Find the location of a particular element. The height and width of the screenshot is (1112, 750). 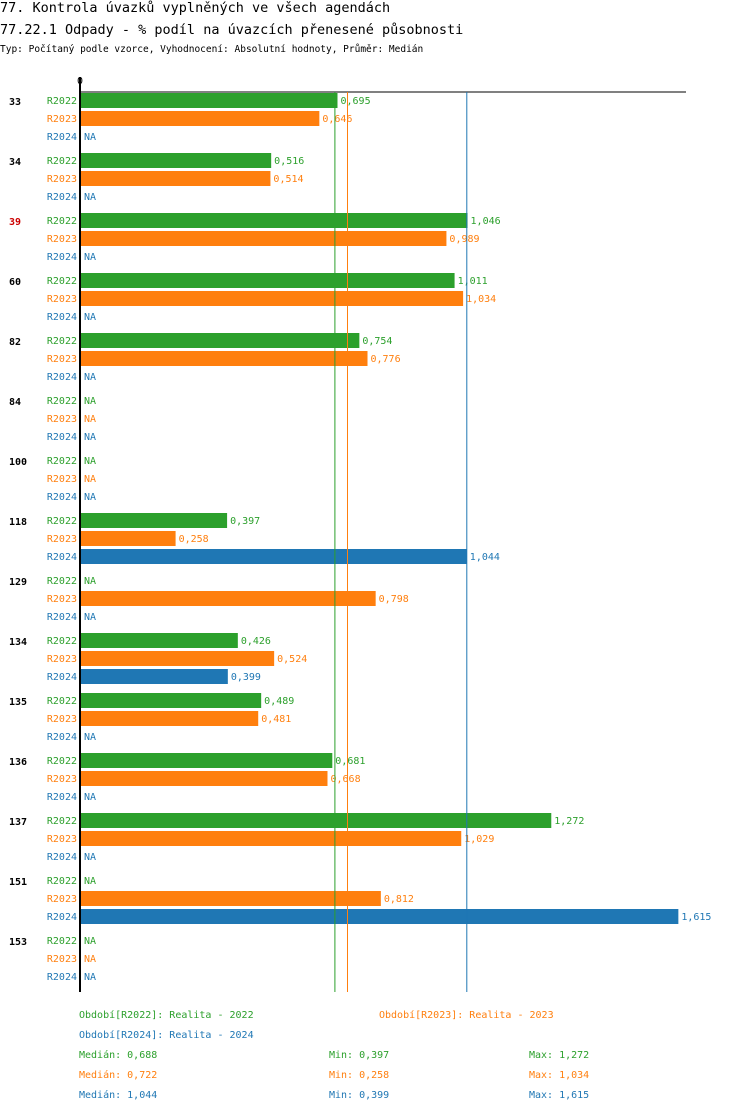

data-label: 0,426 is located at coordinates (256, 641).